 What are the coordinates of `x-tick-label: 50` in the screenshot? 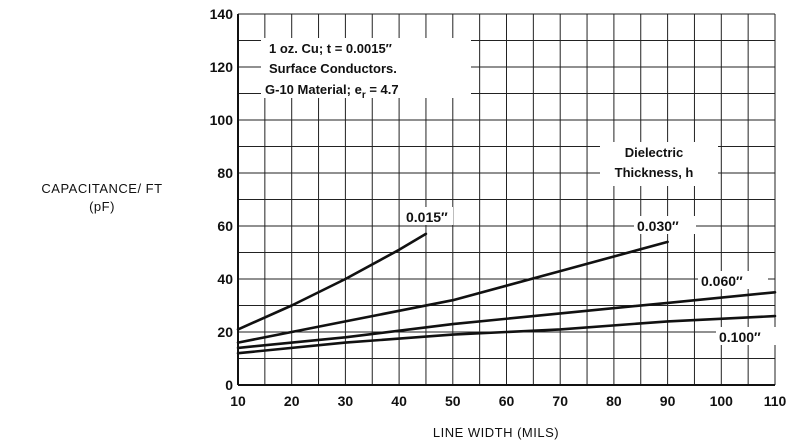 It's located at (453, 401).